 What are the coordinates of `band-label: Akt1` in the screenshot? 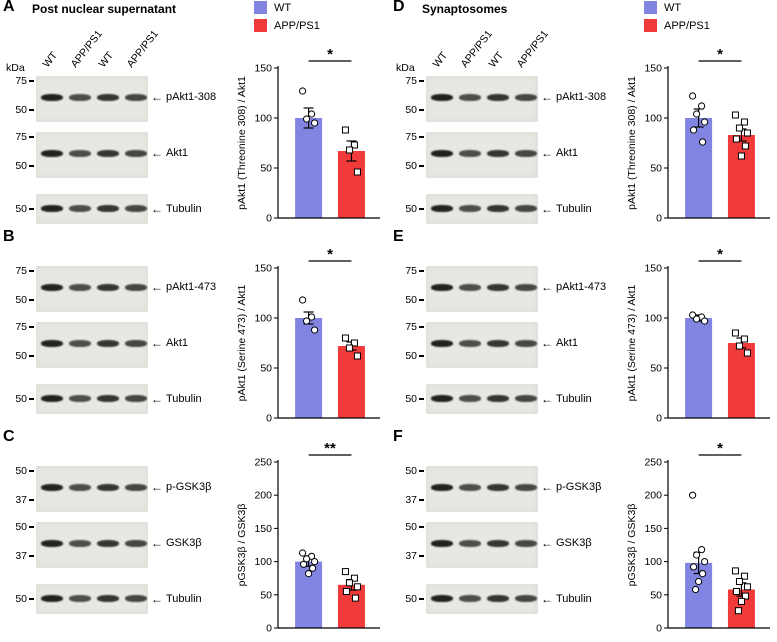 It's located at (567, 153).